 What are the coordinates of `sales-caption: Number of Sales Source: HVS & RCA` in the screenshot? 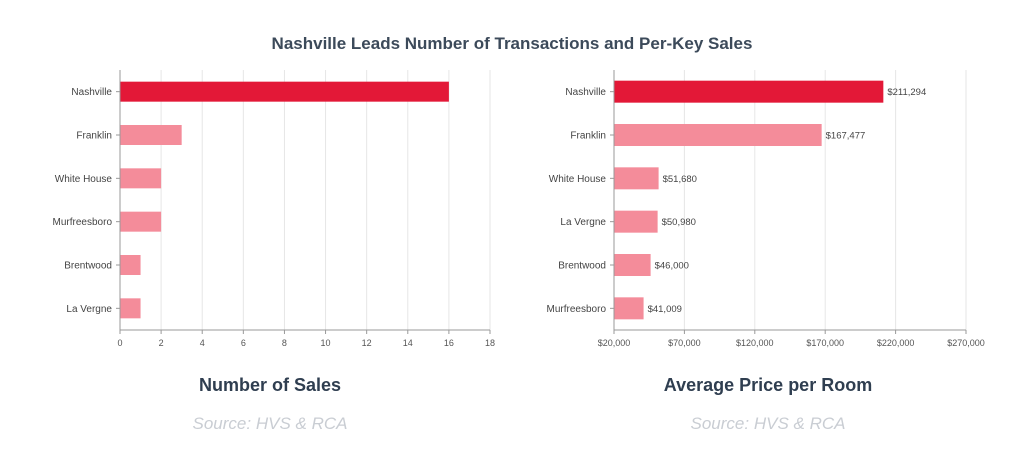 It's located at (270, 404).